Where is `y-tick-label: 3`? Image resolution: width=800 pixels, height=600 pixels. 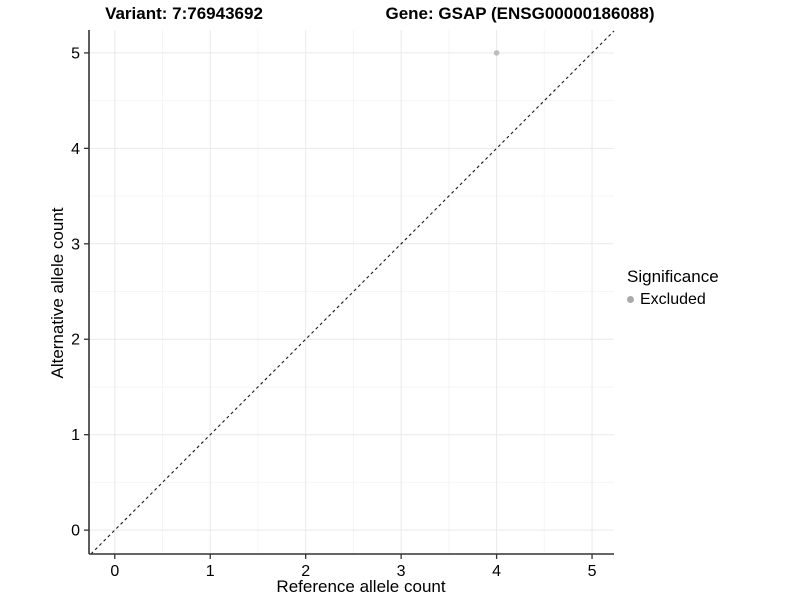 y-tick-label: 3 is located at coordinates (75, 244).